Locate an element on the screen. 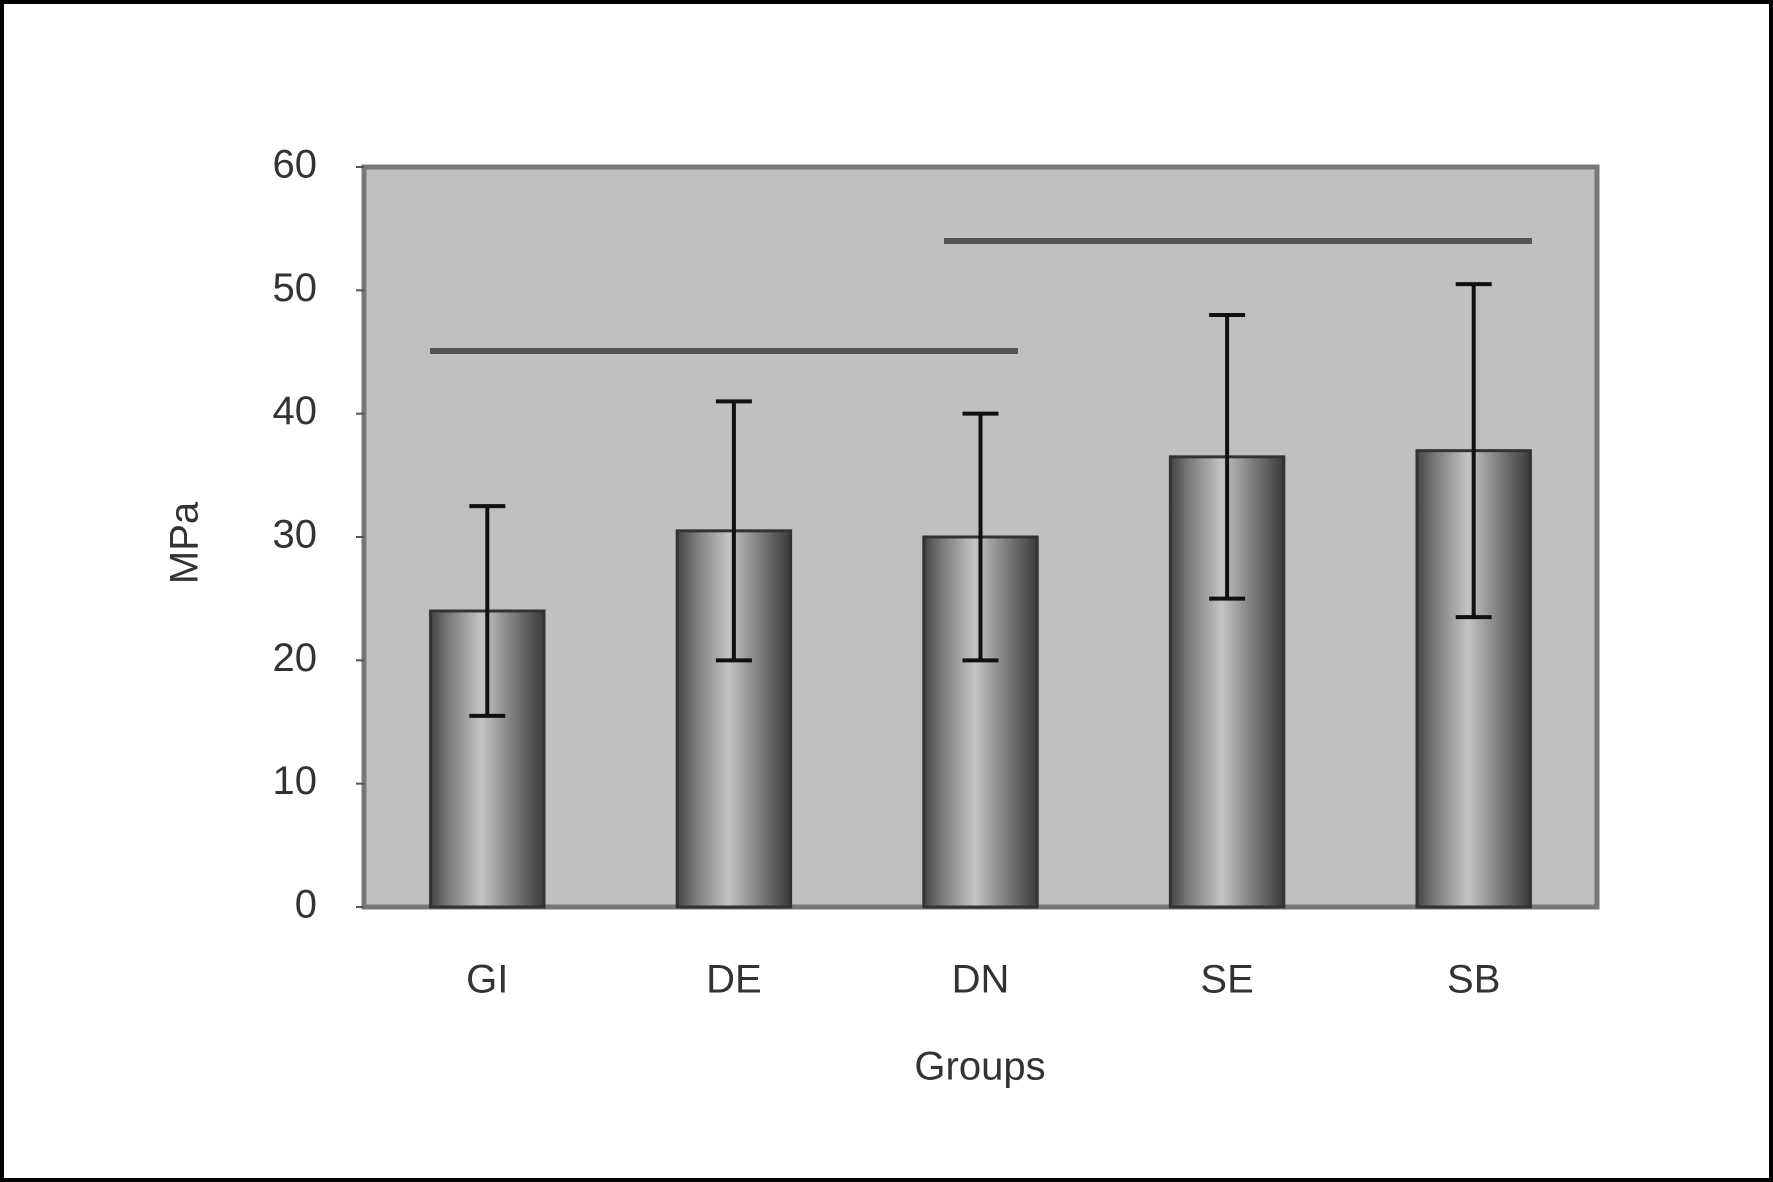  y-tick-label: 60 is located at coordinates (295, 165).